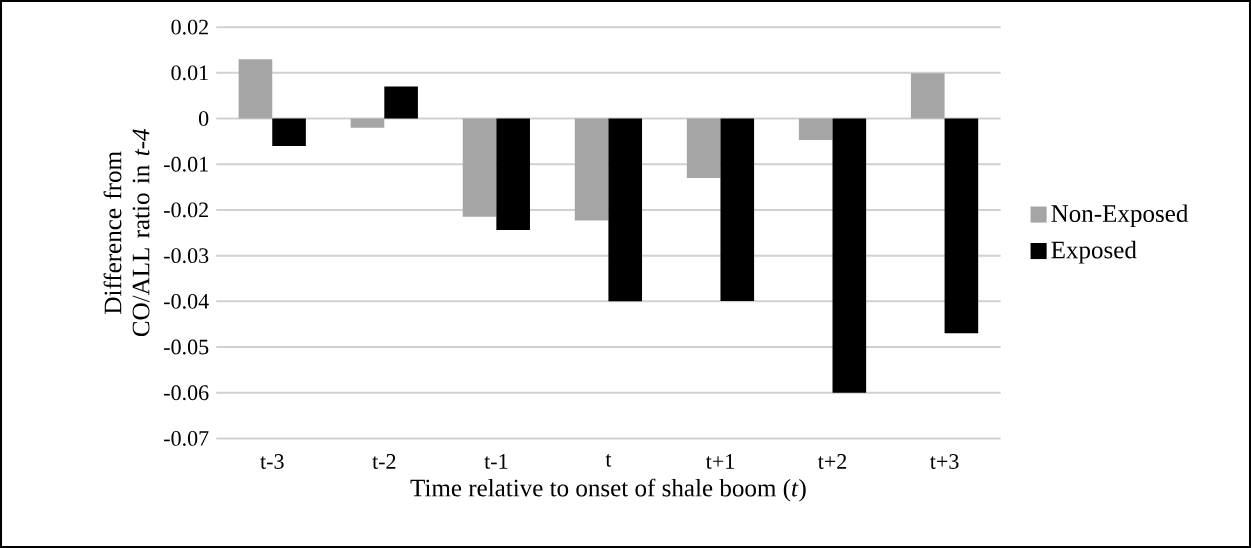 Image resolution: width=1251 pixels, height=548 pixels. I want to click on y-tick-label: -0.01, so click(186, 164).